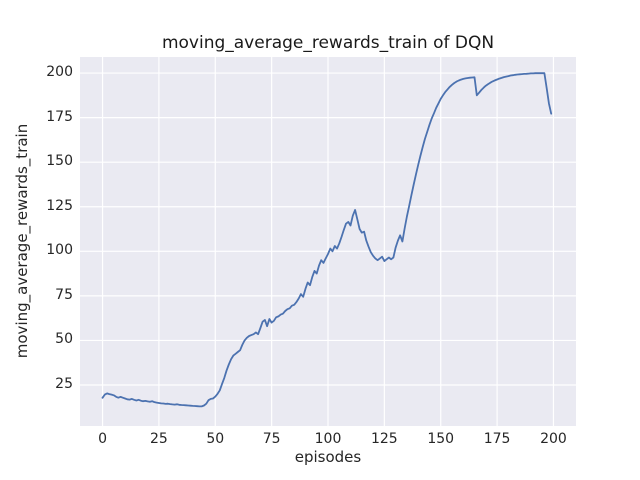  I want to click on y-tick-label: 25, so click(64, 384).